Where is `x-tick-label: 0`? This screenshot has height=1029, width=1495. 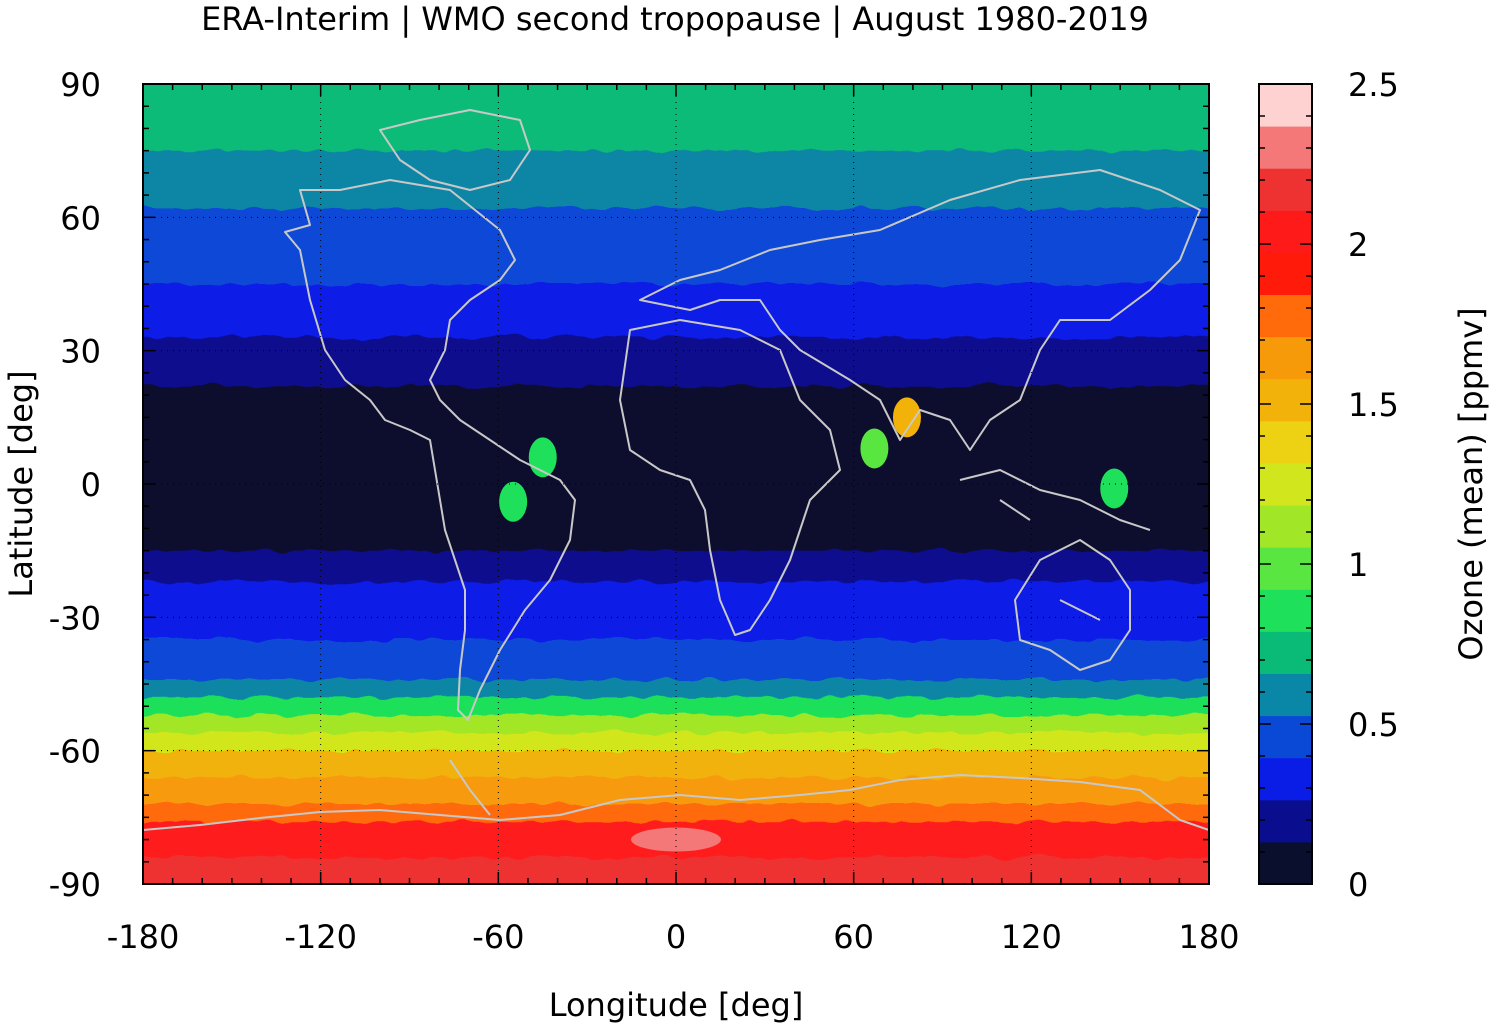
x-tick-label: 0 is located at coordinates (676, 937).